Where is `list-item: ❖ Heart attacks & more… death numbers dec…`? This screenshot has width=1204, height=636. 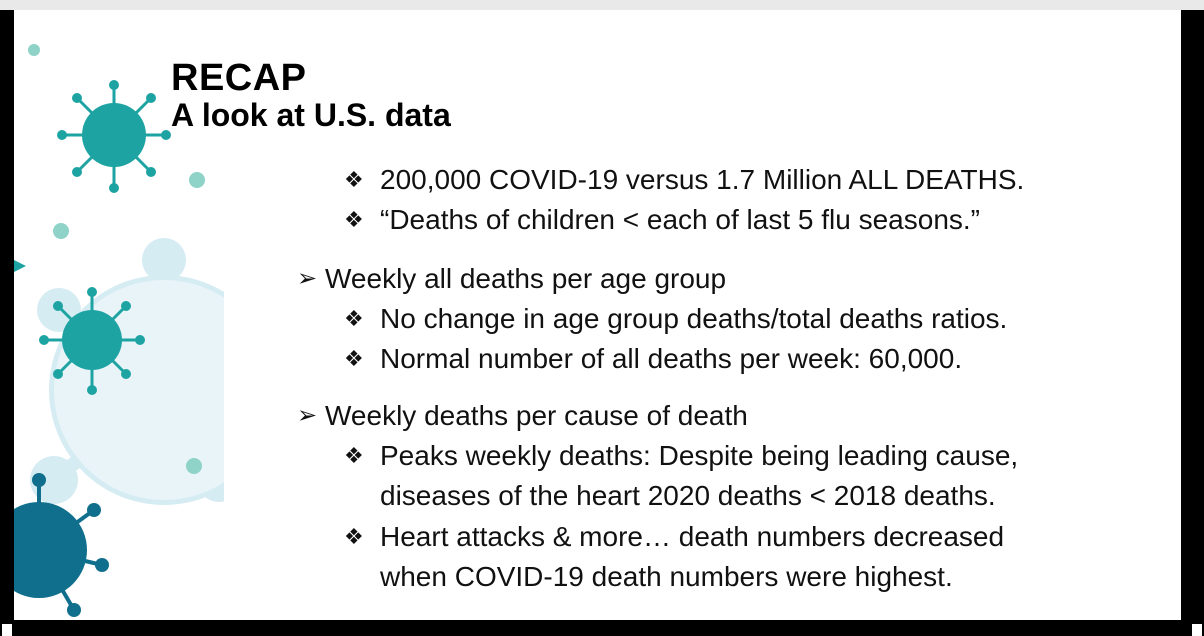
list-item: ❖ Heart attacks & more… death numbers dec… is located at coordinates (674, 537).